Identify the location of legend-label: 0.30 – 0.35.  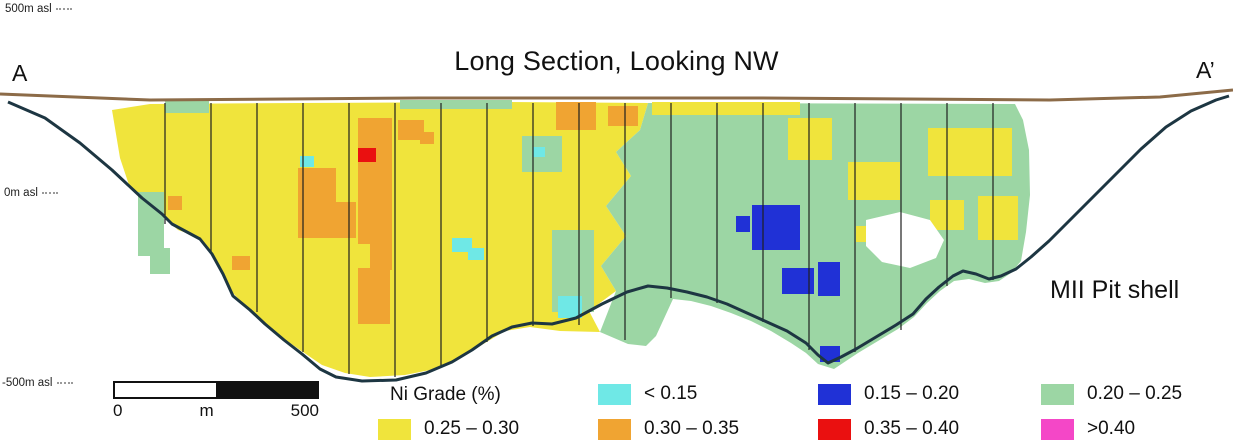
(692, 428).